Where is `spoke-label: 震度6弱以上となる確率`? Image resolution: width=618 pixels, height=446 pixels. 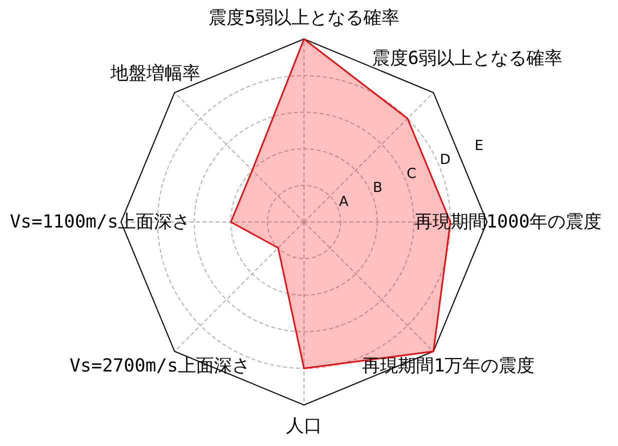 spoke-label: 震度6弱以上となる確率 is located at coordinates (467, 59).